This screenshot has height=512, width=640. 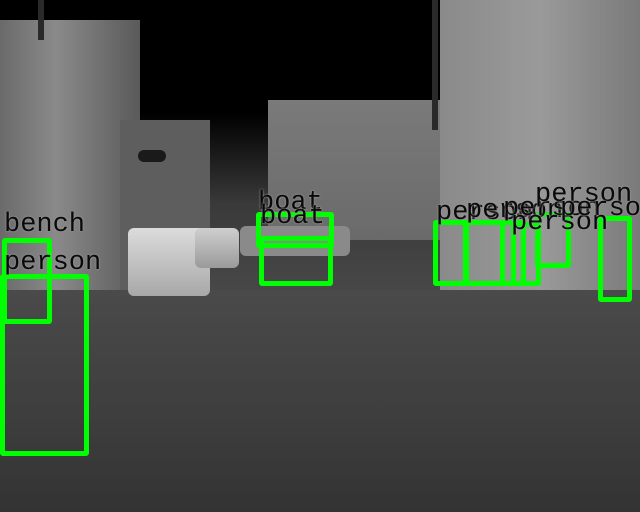 What do you see at coordinates (41, 20) in the screenshot?
I see `left-pole` at bounding box center [41, 20].